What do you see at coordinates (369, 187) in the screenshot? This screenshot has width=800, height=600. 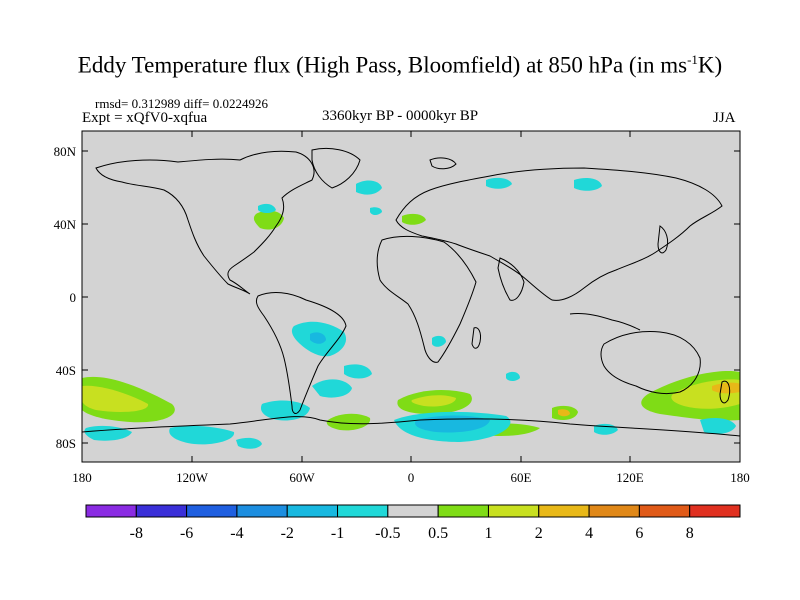 I see `field-negative-n-atl` at bounding box center [369, 187].